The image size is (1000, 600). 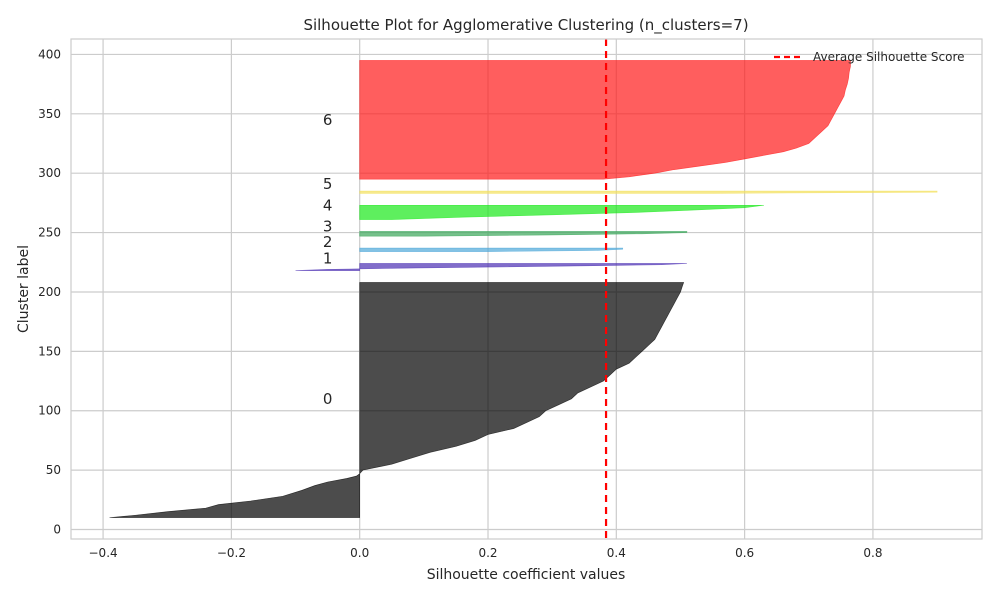 I want to click on y-tick-label: 50, so click(x=53, y=470).